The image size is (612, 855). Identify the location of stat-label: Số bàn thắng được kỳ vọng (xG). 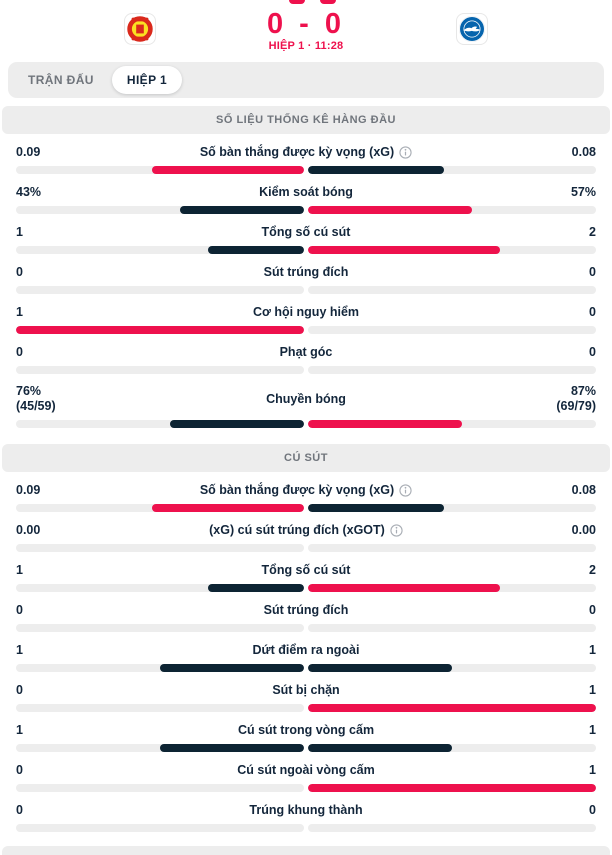
(297, 490).